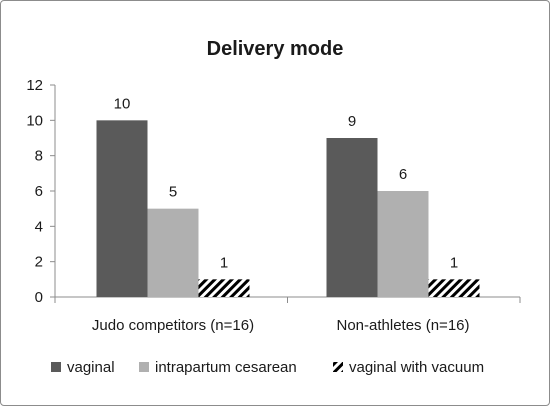  What do you see at coordinates (275, 49) in the screenshot?
I see `chart-title: Delivery mode` at bounding box center [275, 49].